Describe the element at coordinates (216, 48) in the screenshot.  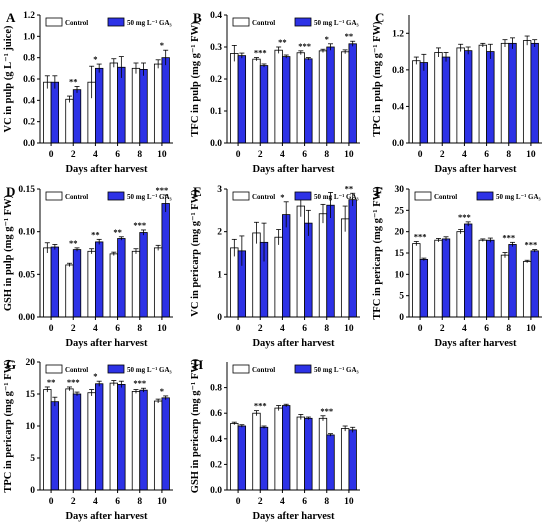
I see `y-tick-label: 0.3` at that location.